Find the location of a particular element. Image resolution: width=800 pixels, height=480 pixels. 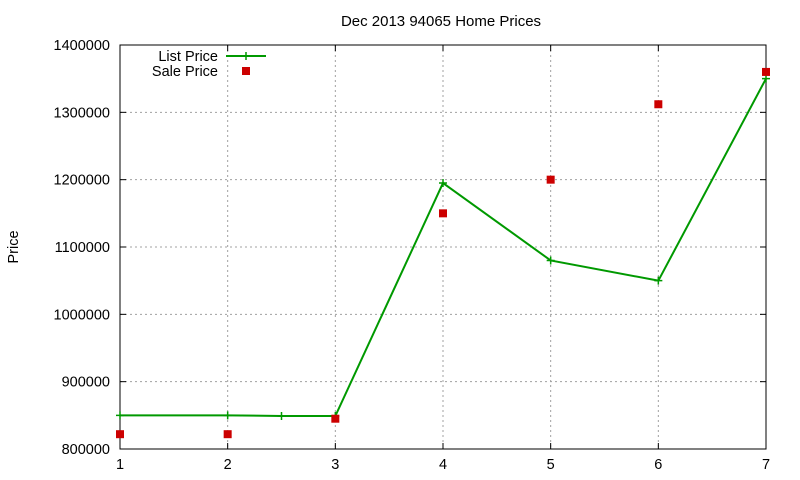

legend-marker-list-price is located at coordinates (246, 56).